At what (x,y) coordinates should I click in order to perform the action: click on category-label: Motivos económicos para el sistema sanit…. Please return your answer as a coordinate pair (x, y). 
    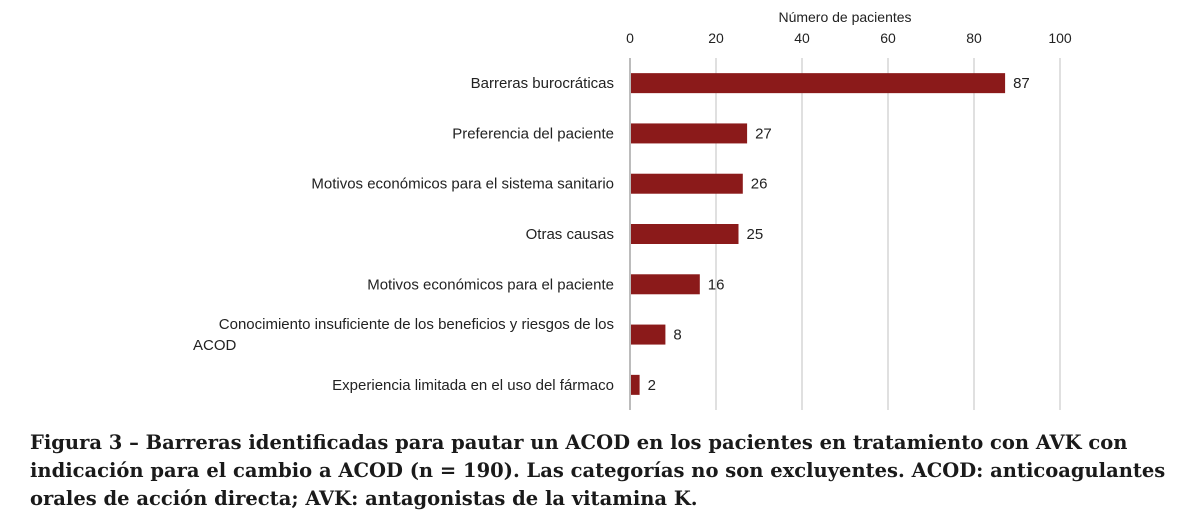
    Looking at the image, I should click on (462, 184).